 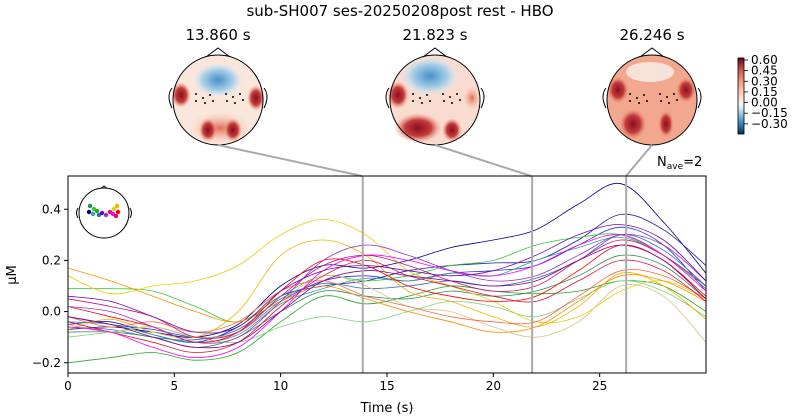 I want to click on colorbar-tick-label: 0.00, so click(x=764, y=103).